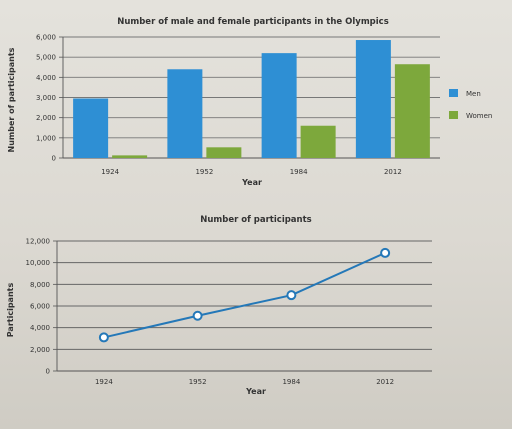  What do you see at coordinates (255, 391) in the screenshot?
I see `line-chart-x-axis-label: Year` at bounding box center [255, 391].